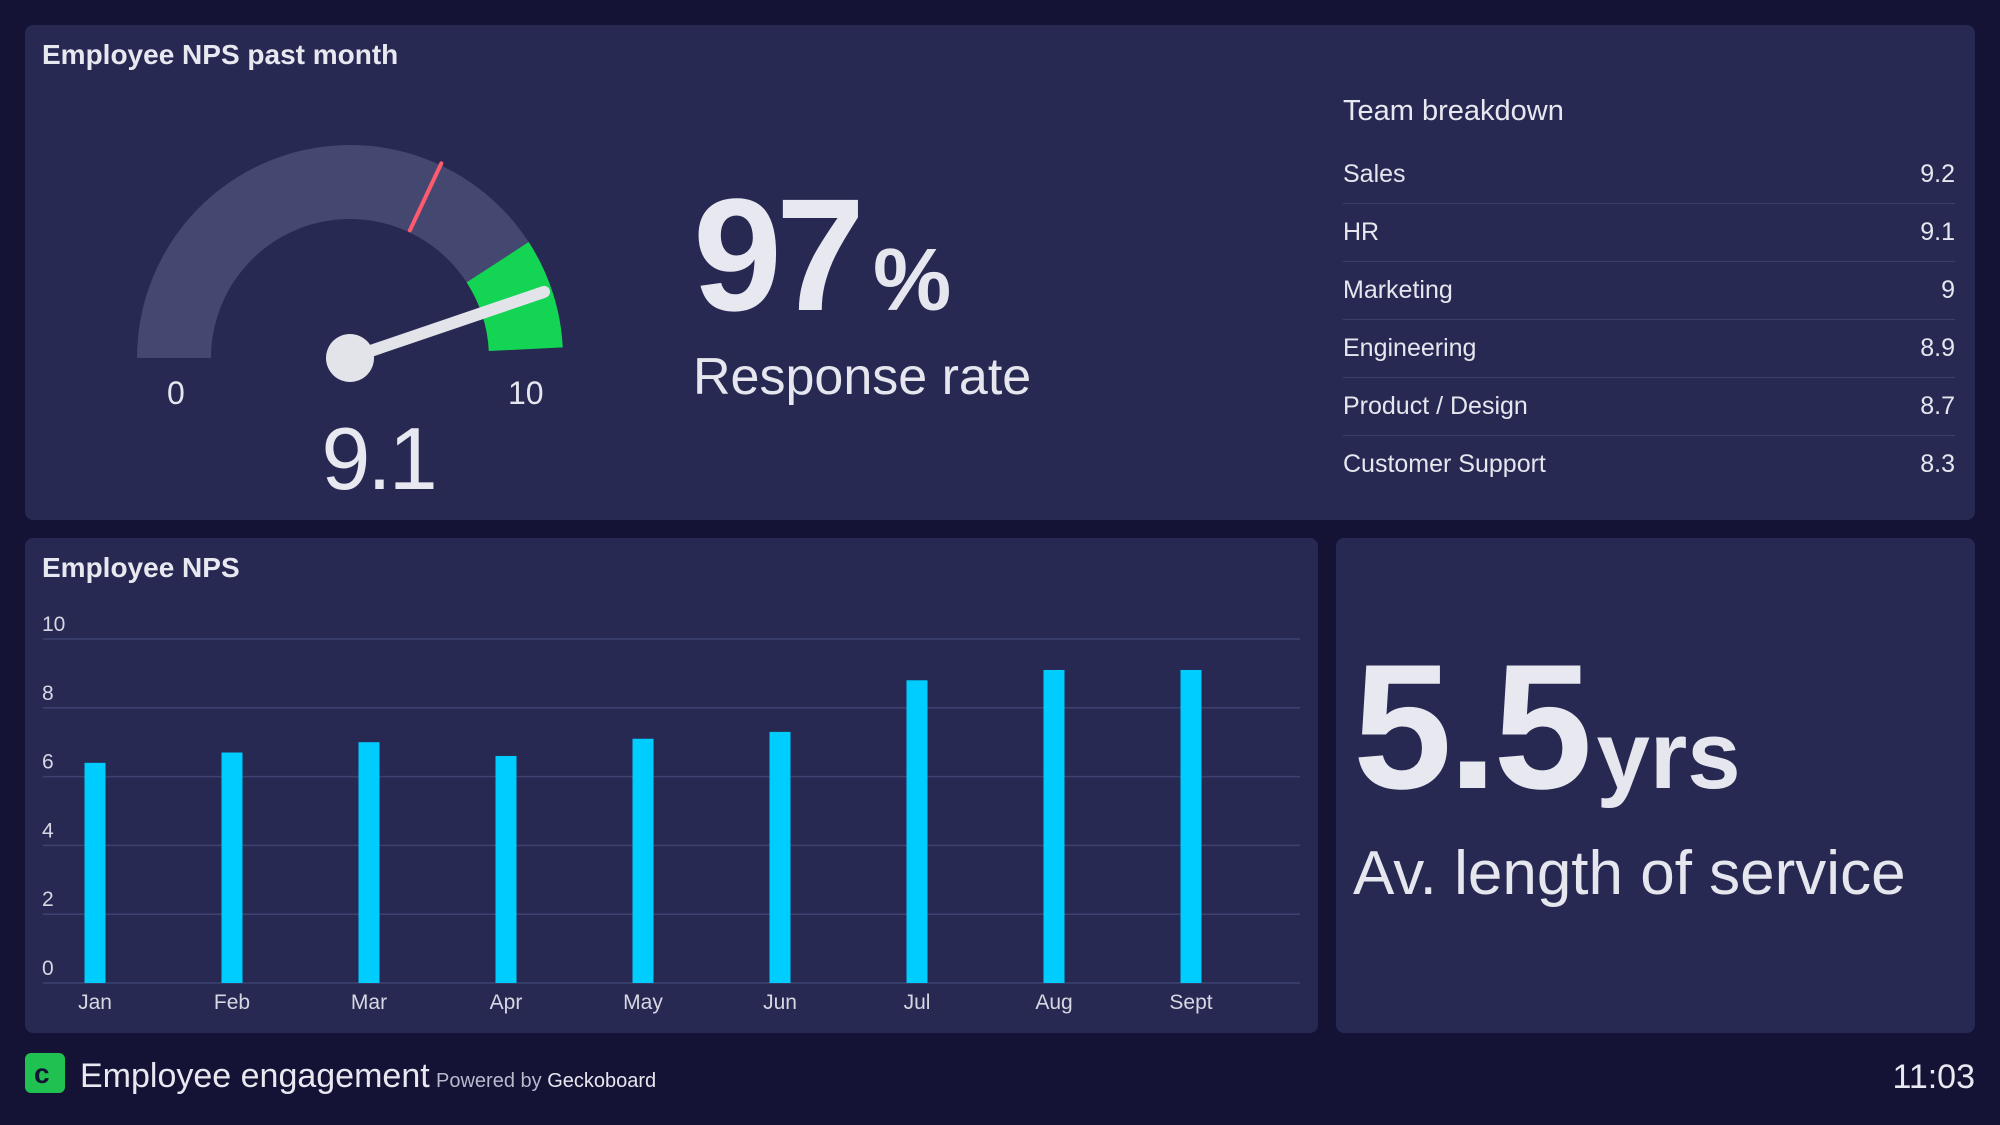 This screenshot has width=2000, height=1125. What do you see at coordinates (220, 54) in the screenshot?
I see `panel-title: Employee NPS past month` at bounding box center [220, 54].